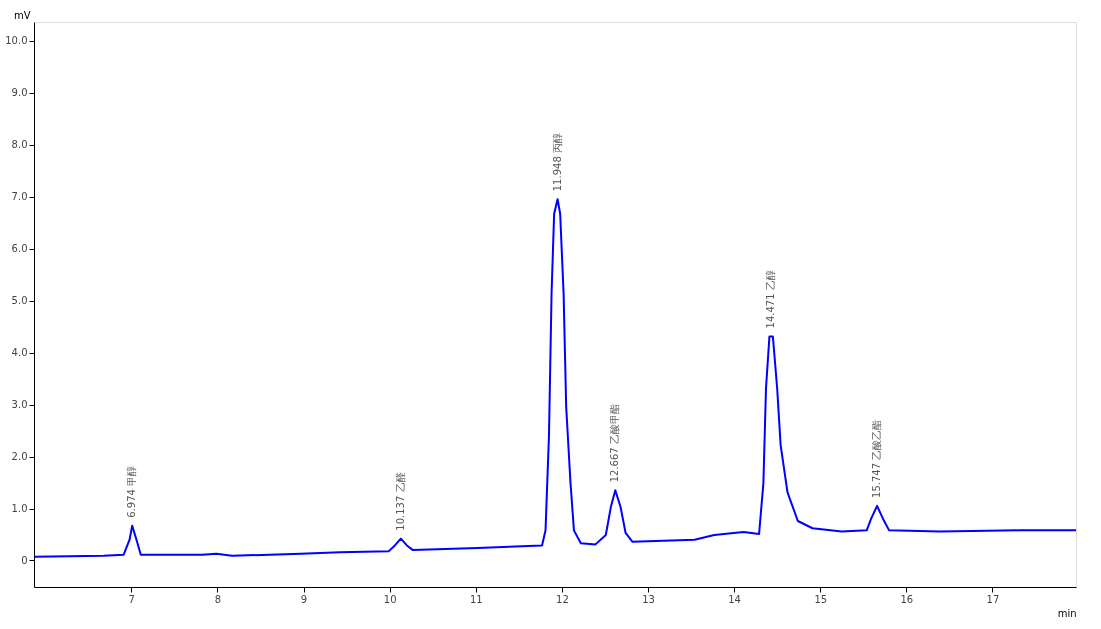 This screenshot has height=629, width=1101. I want to click on x-tick-label: 7, so click(131, 599).